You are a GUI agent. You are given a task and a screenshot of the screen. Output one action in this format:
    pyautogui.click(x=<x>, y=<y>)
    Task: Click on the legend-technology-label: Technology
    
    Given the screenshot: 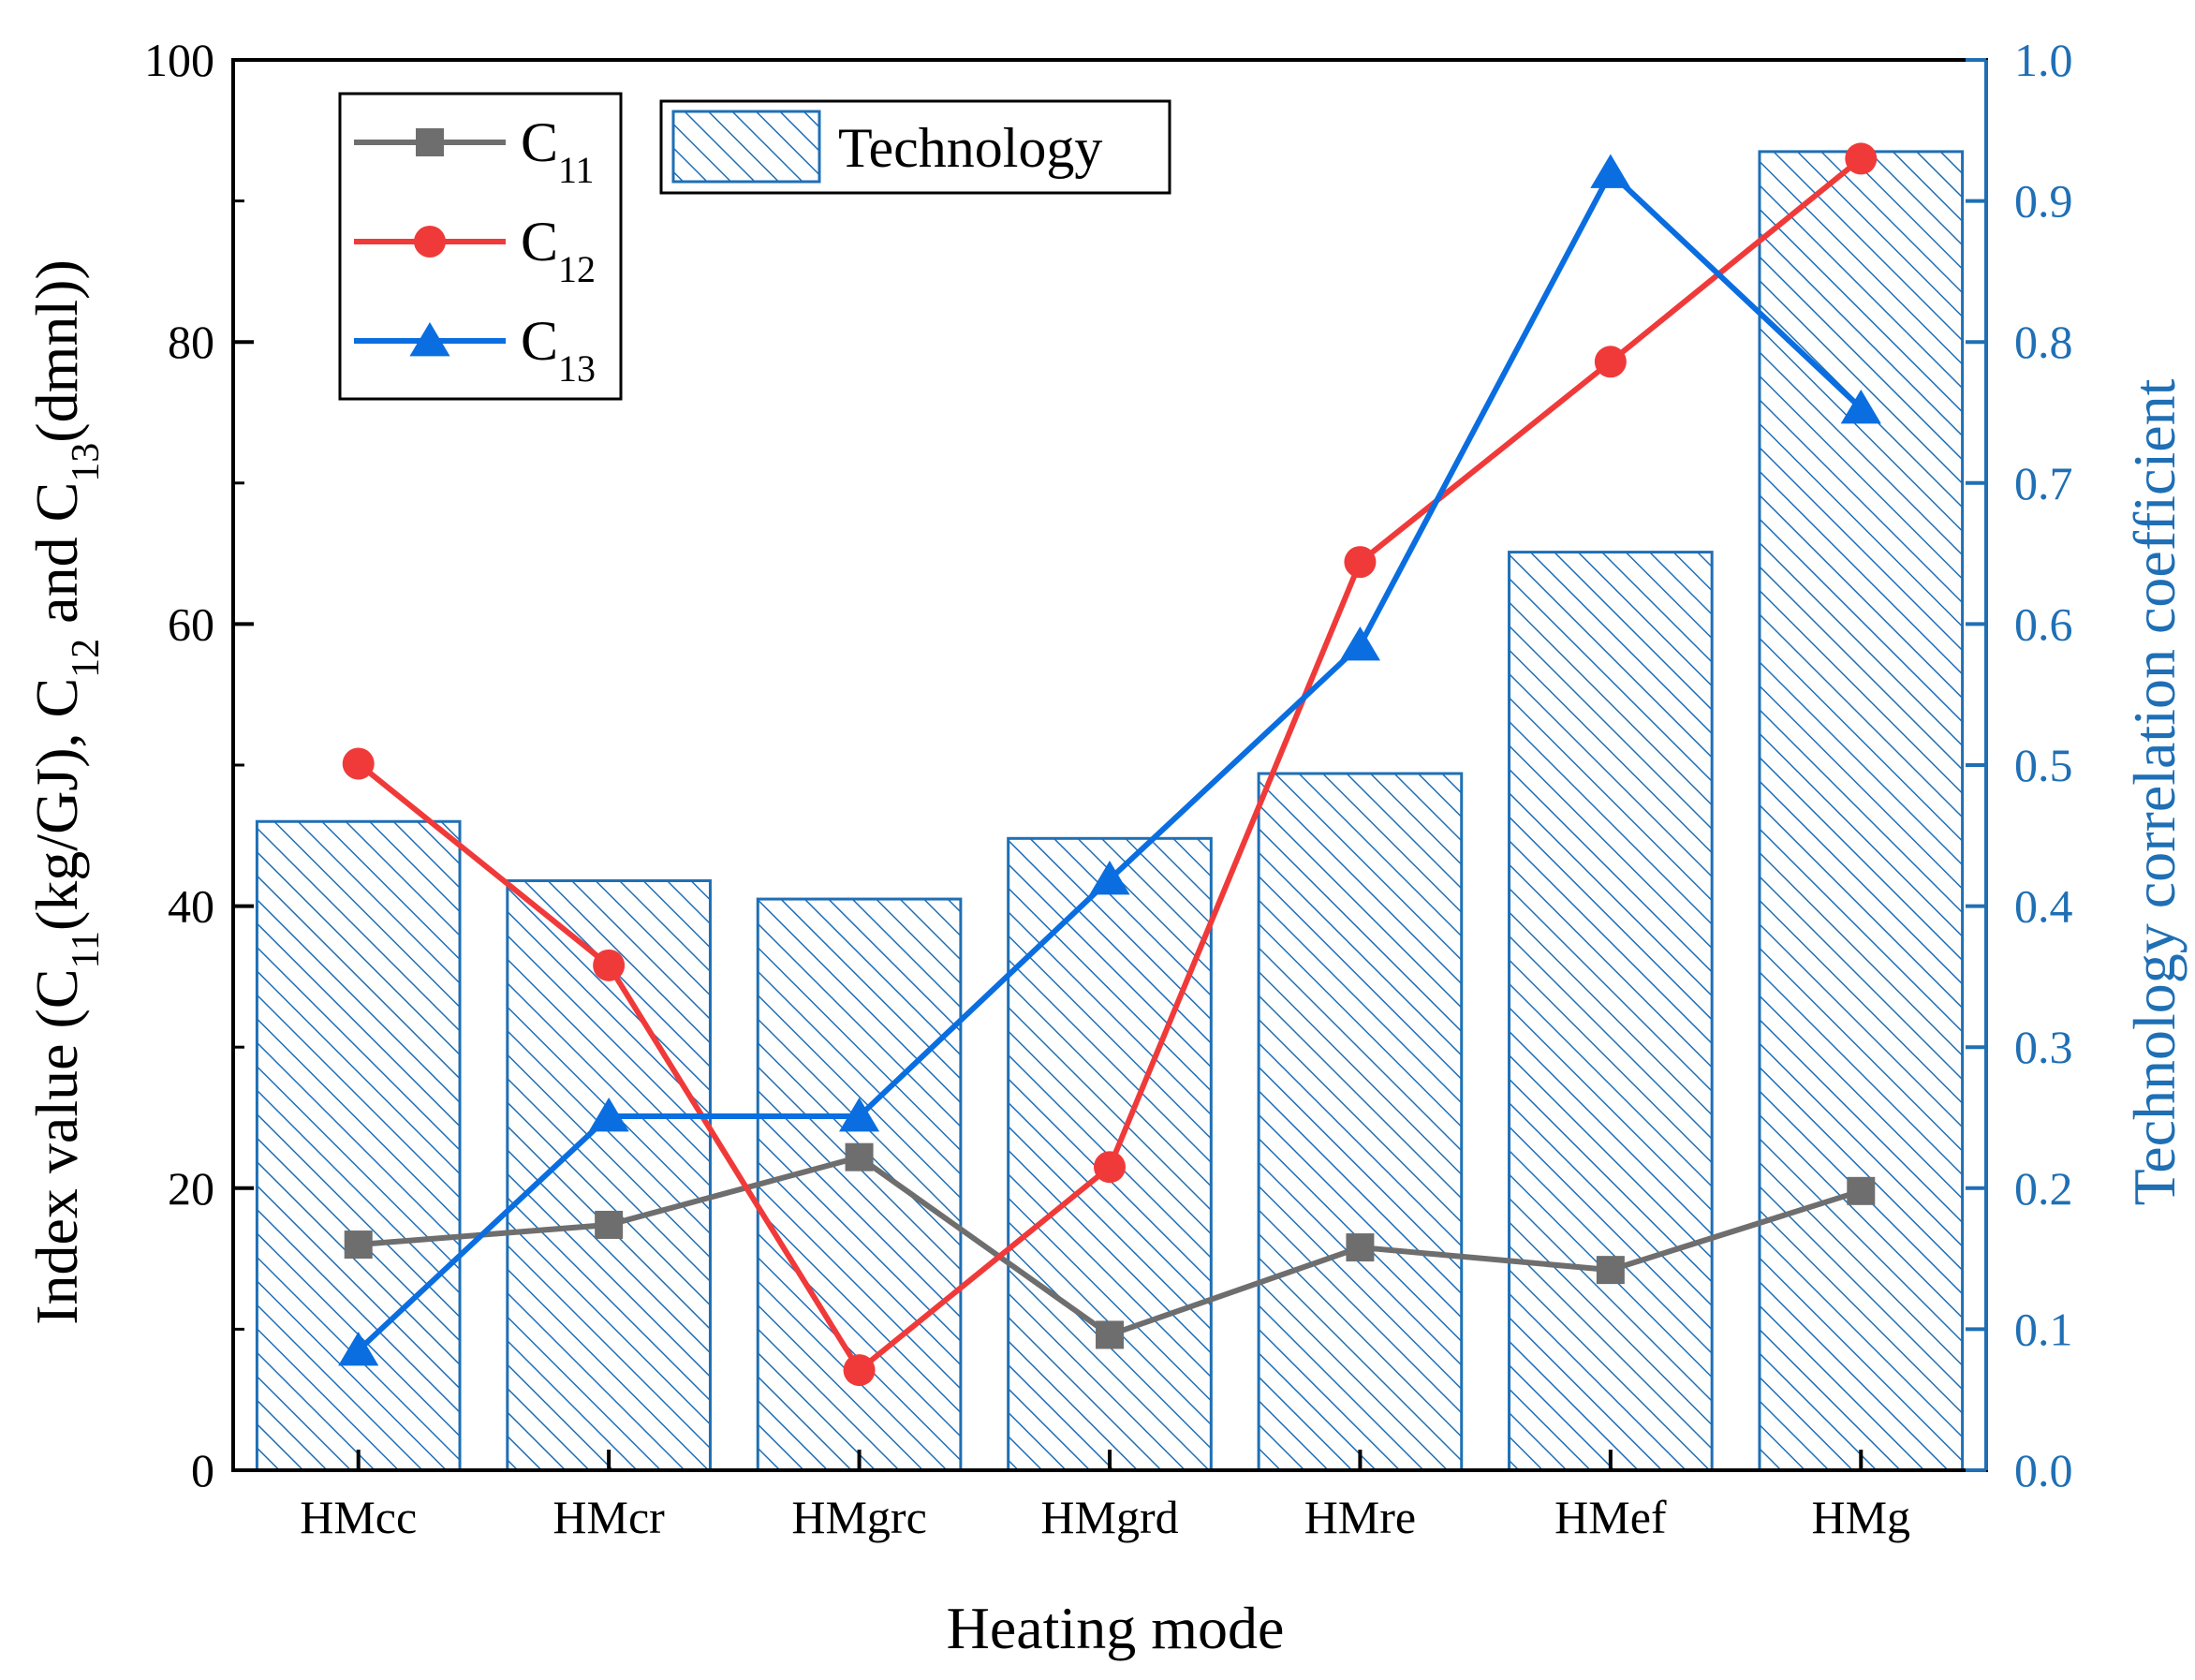 What is the action you would take?
    pyautogui.click(x=970, y=148)
    